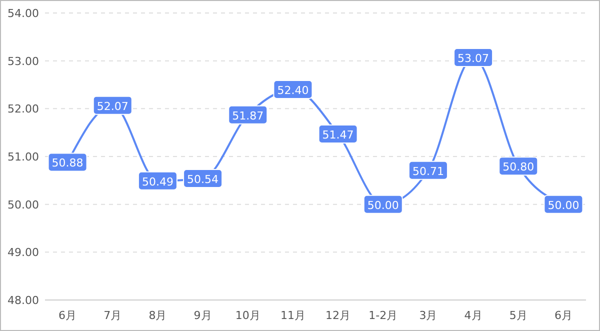 Image resolution: width=600 pixels, height=331 pixels. I want to click on x-tick-label: 12月, so click(338, 315).